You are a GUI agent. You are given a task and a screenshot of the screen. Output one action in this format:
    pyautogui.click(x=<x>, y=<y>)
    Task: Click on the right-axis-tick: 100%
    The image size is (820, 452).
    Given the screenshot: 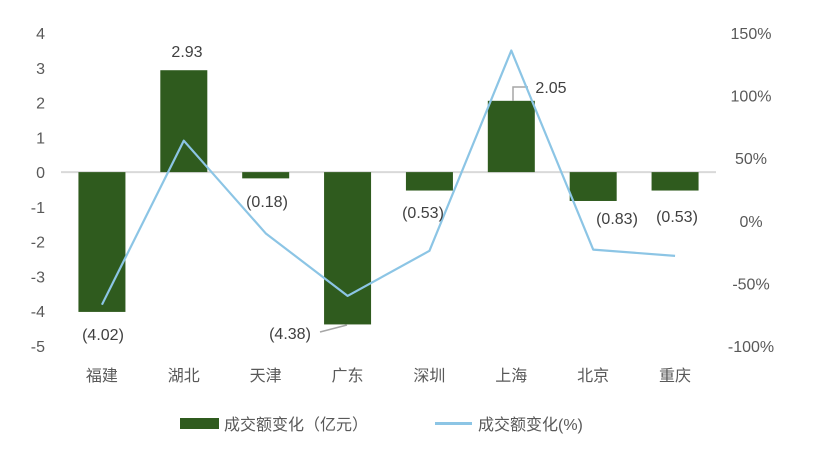 What is the action you would take?
    pyautogui.click(x=751, y=97)
    